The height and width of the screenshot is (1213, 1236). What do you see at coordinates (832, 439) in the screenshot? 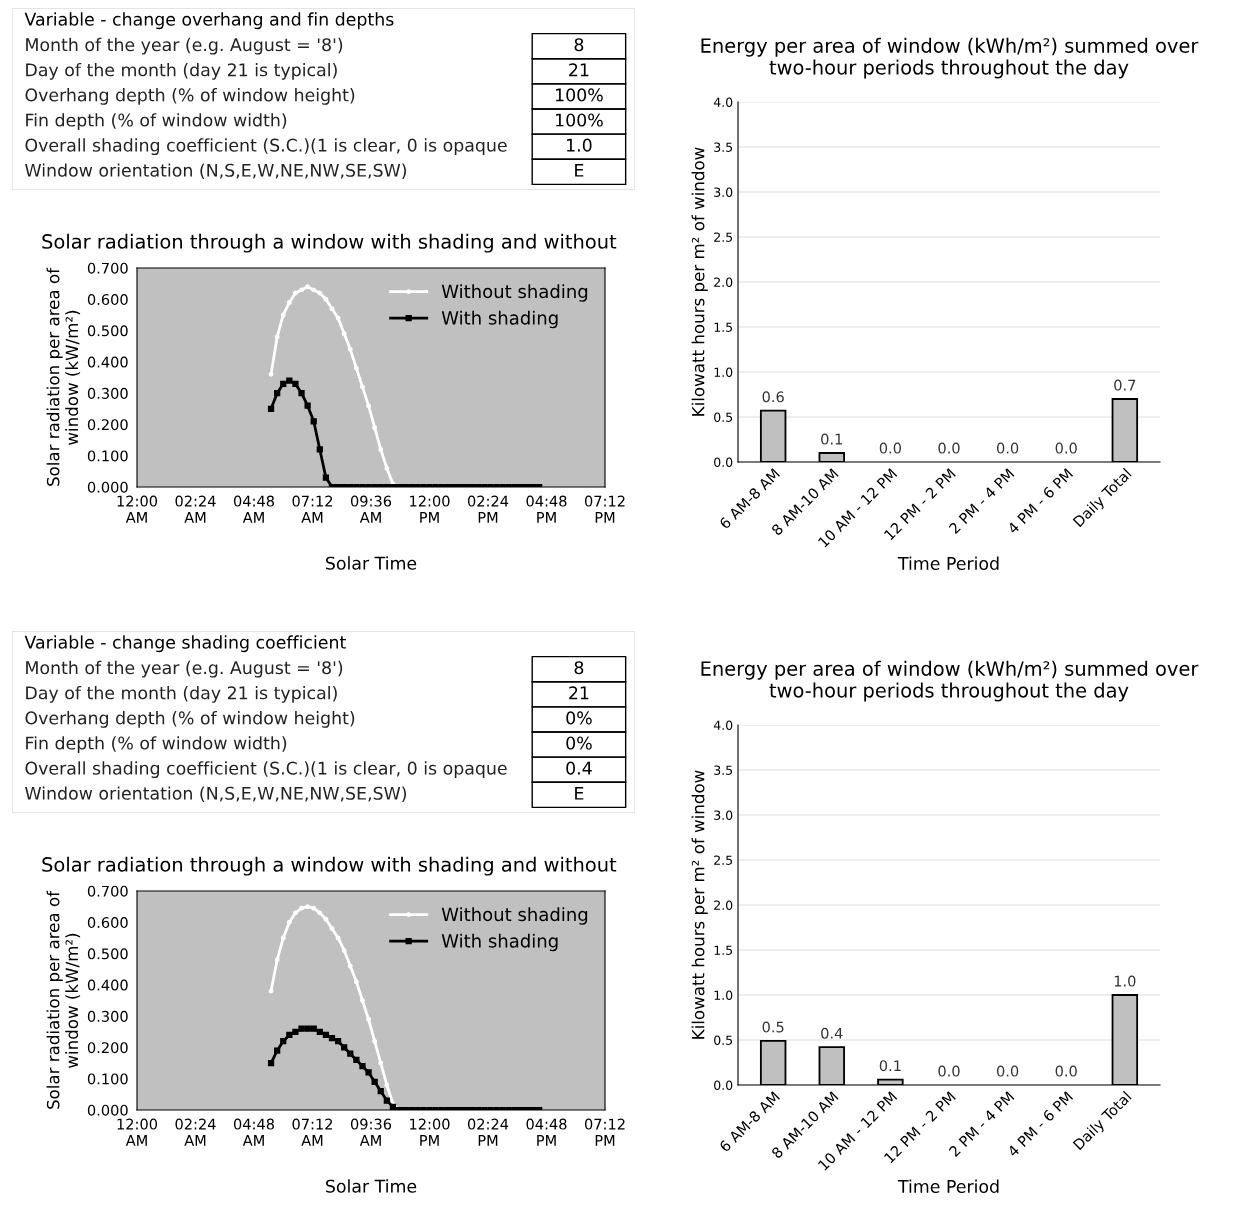
I see `data-label: 0.1` at bounding box center [832, 439].